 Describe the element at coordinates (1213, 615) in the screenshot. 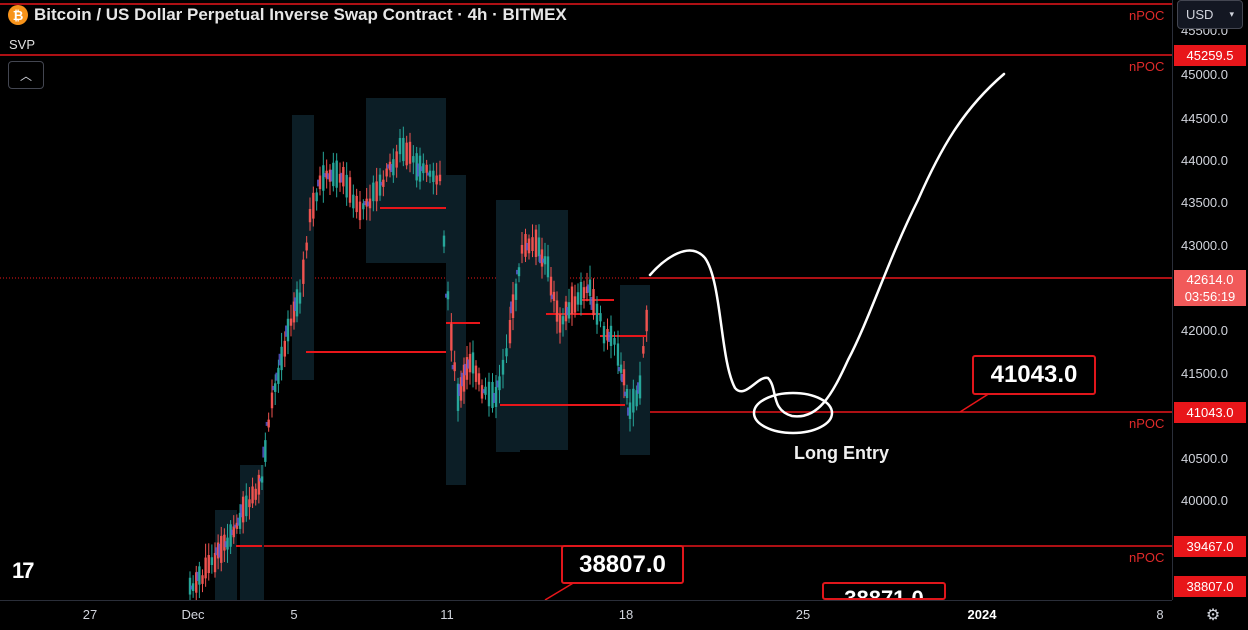

I see `gear-icon: ⚙` at that location.